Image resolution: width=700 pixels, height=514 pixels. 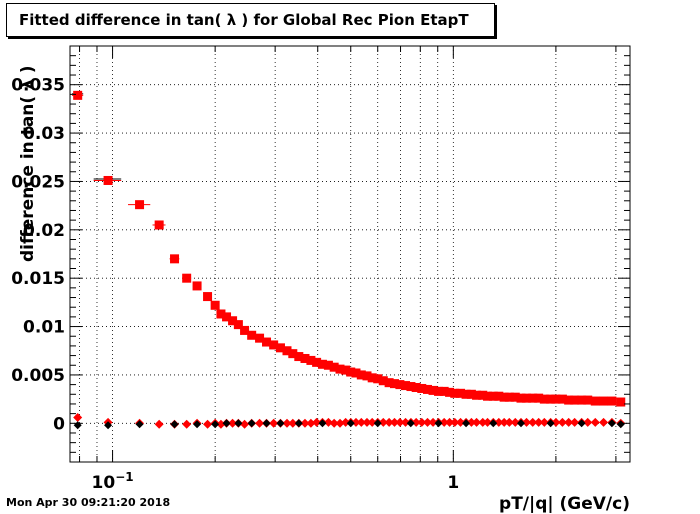 What do you see at coordinates (28, 163) in the screenshot?
I see `y-axis-title: difference in tan( λ )` at bounding box center [28, 163].